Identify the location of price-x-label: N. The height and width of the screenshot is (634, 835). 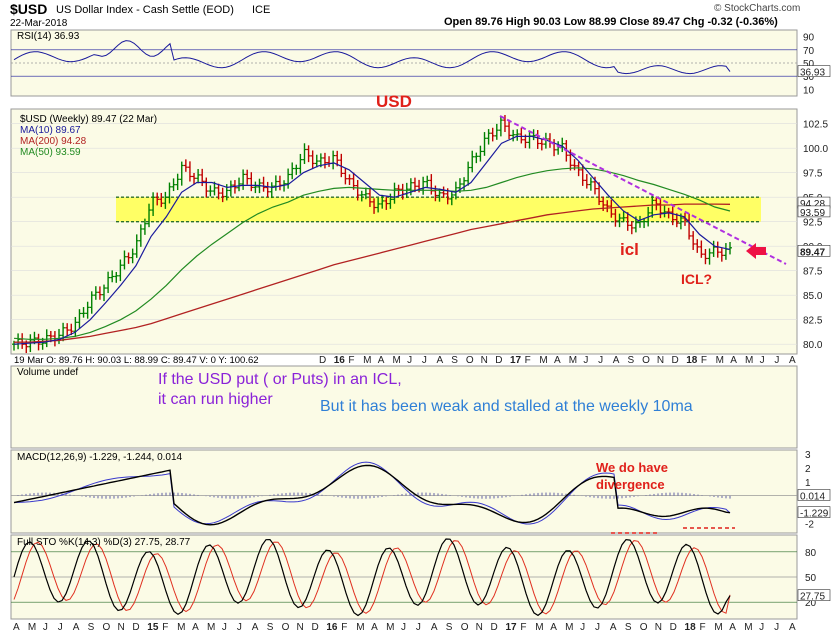
(660, 360).